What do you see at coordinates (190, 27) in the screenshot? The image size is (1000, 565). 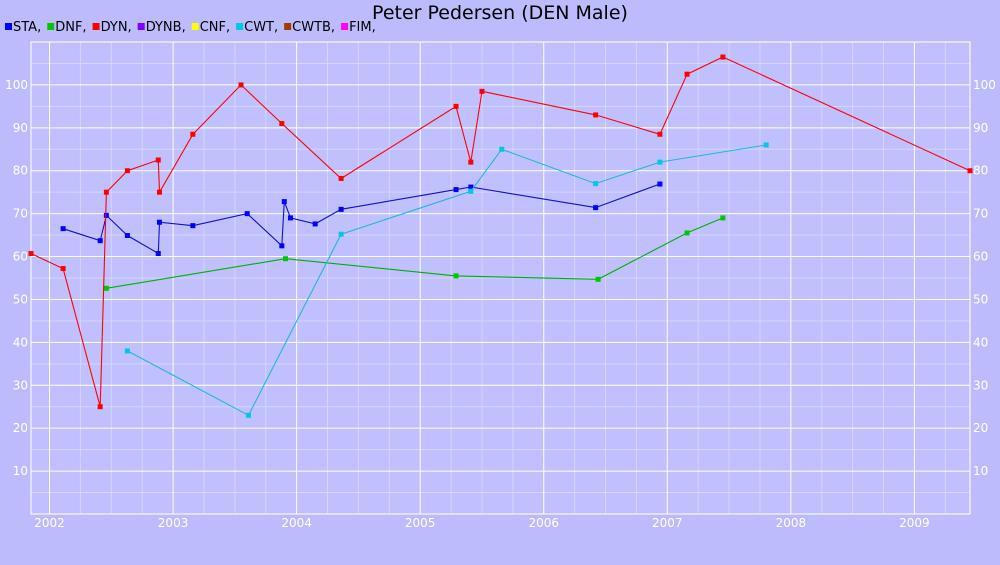 I see `chart-legend: STA, DNF, DYN, DYNB, CNF, CWT, CWTB, FIM,` at bounding box center [190, 27].